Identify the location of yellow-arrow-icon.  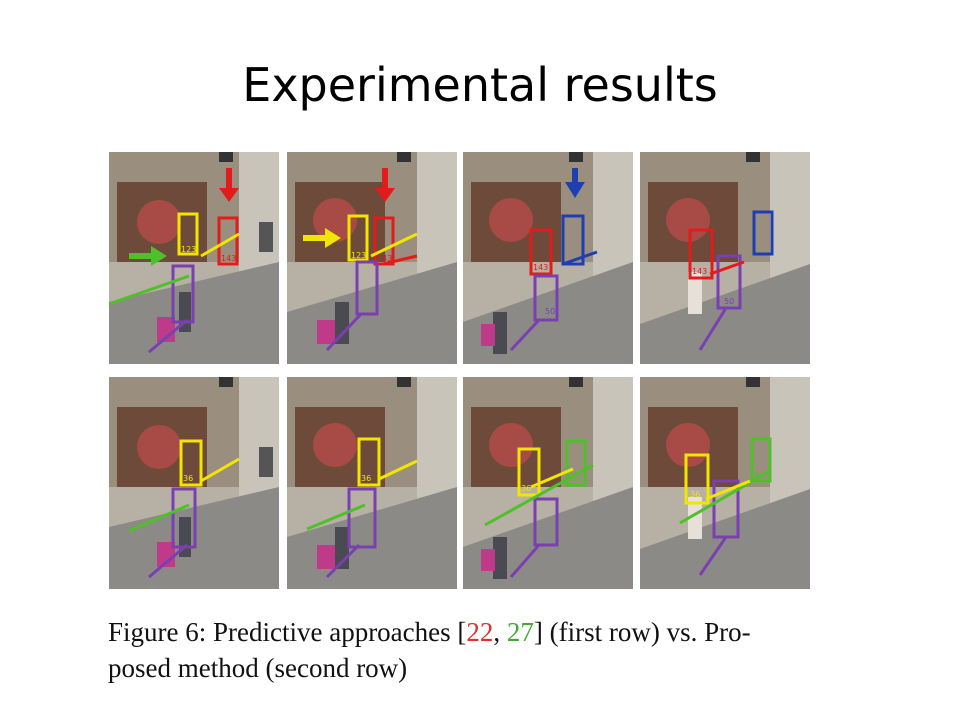
(322, 238).